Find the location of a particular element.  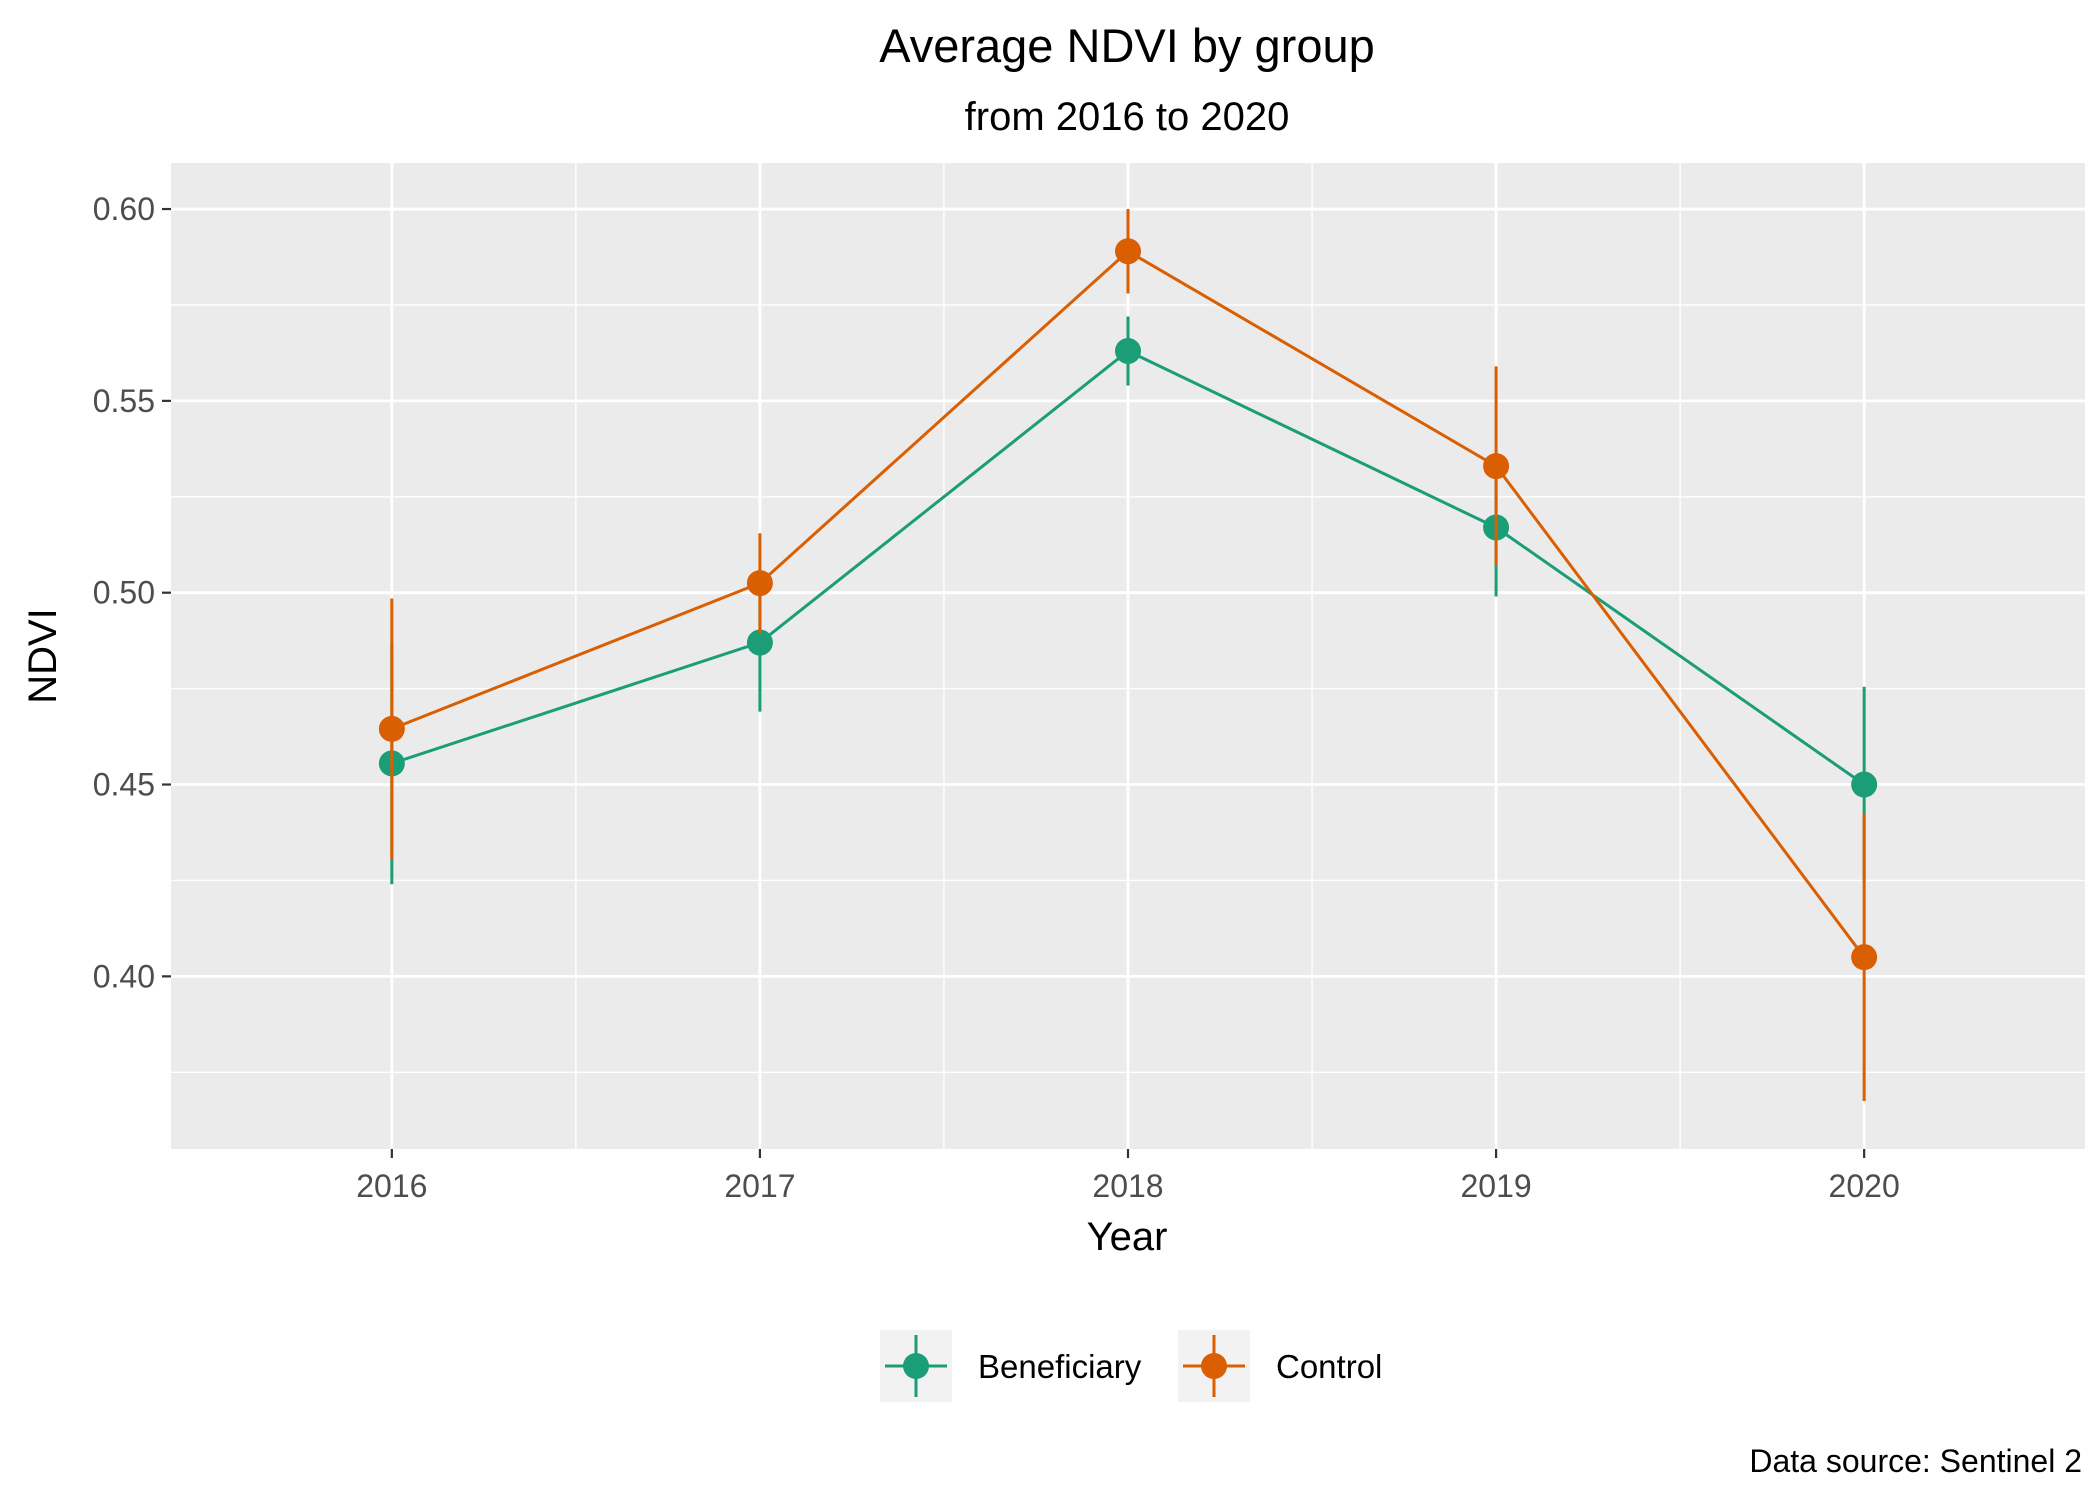

legend-label-beneficiary: Beneficiary is located at coordinates (1060, 1366).